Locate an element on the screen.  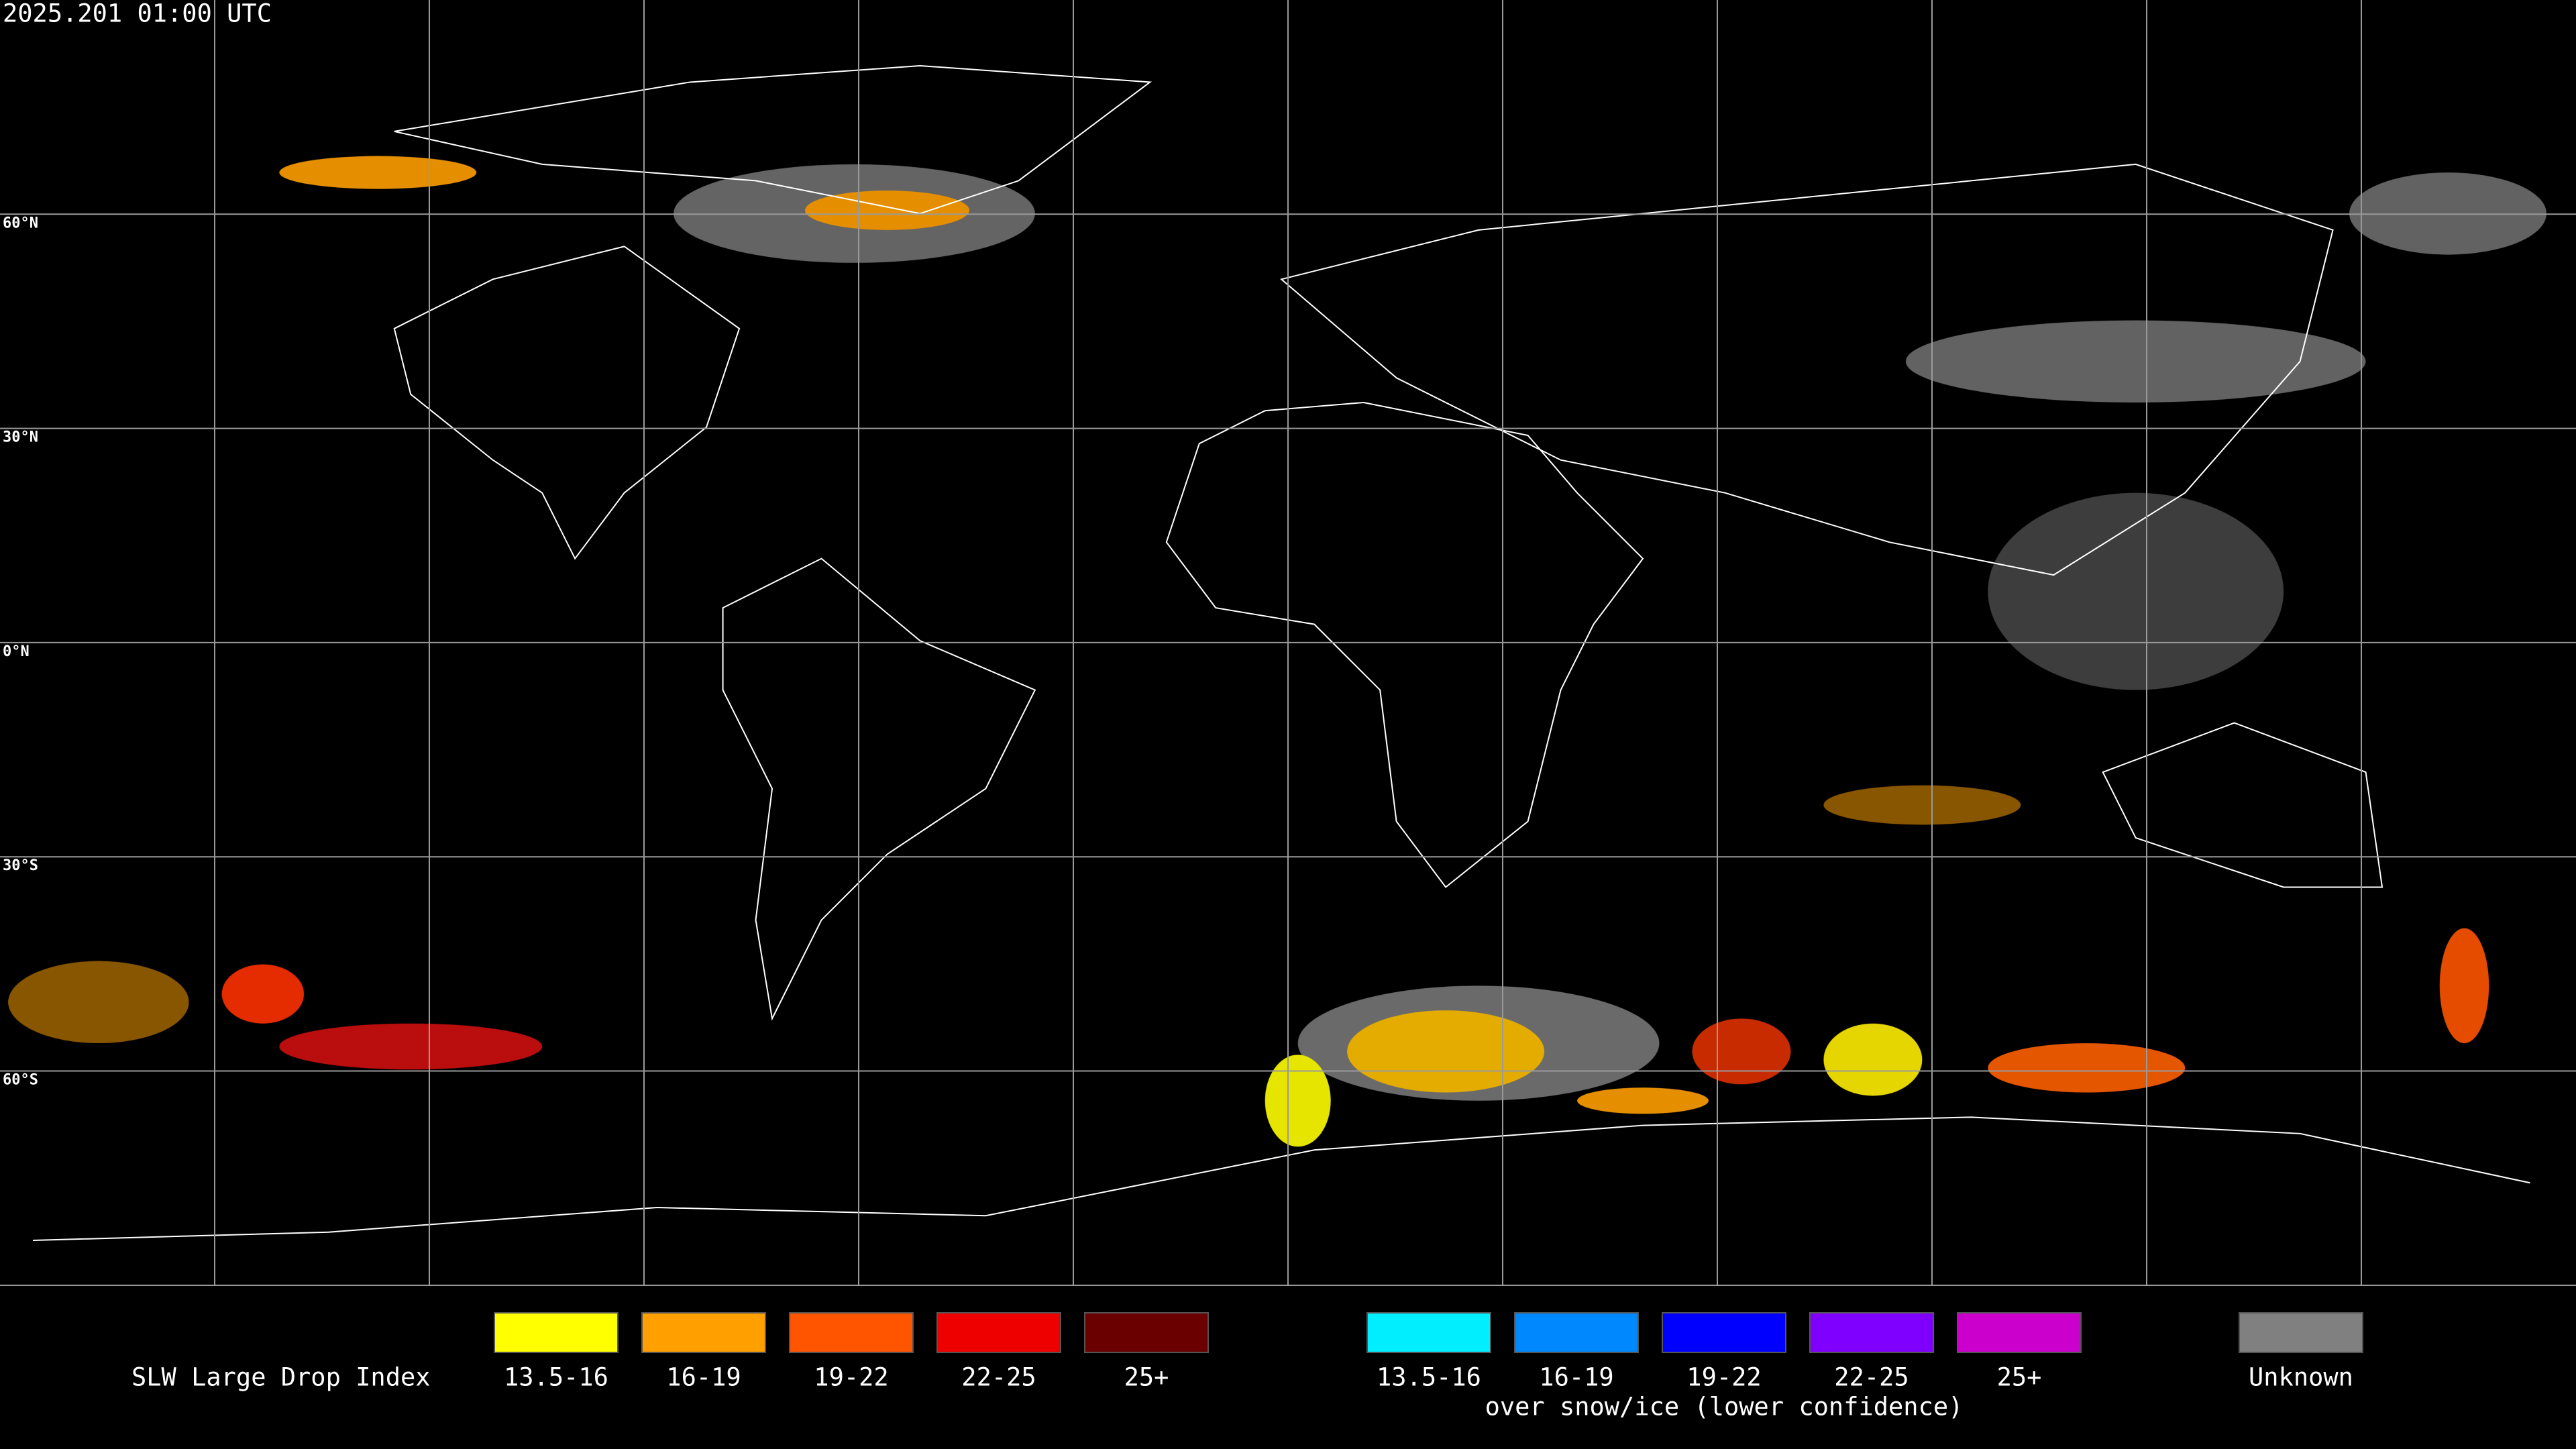
latitude-label: 0°N is located at coordinates (16, 651).